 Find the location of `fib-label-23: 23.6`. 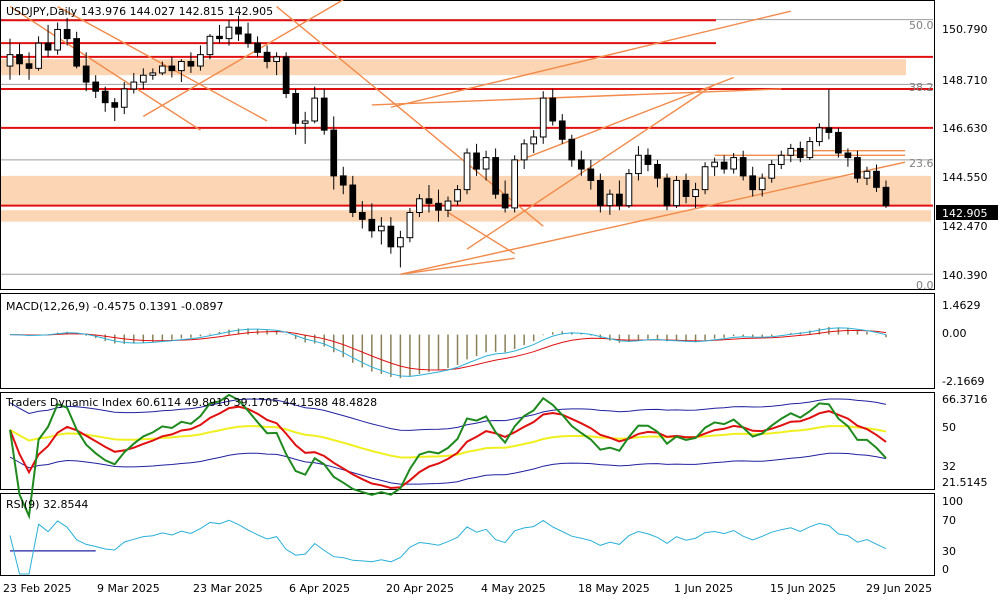

fib-label-23: 23.6 is located at coordinates (921, 163).